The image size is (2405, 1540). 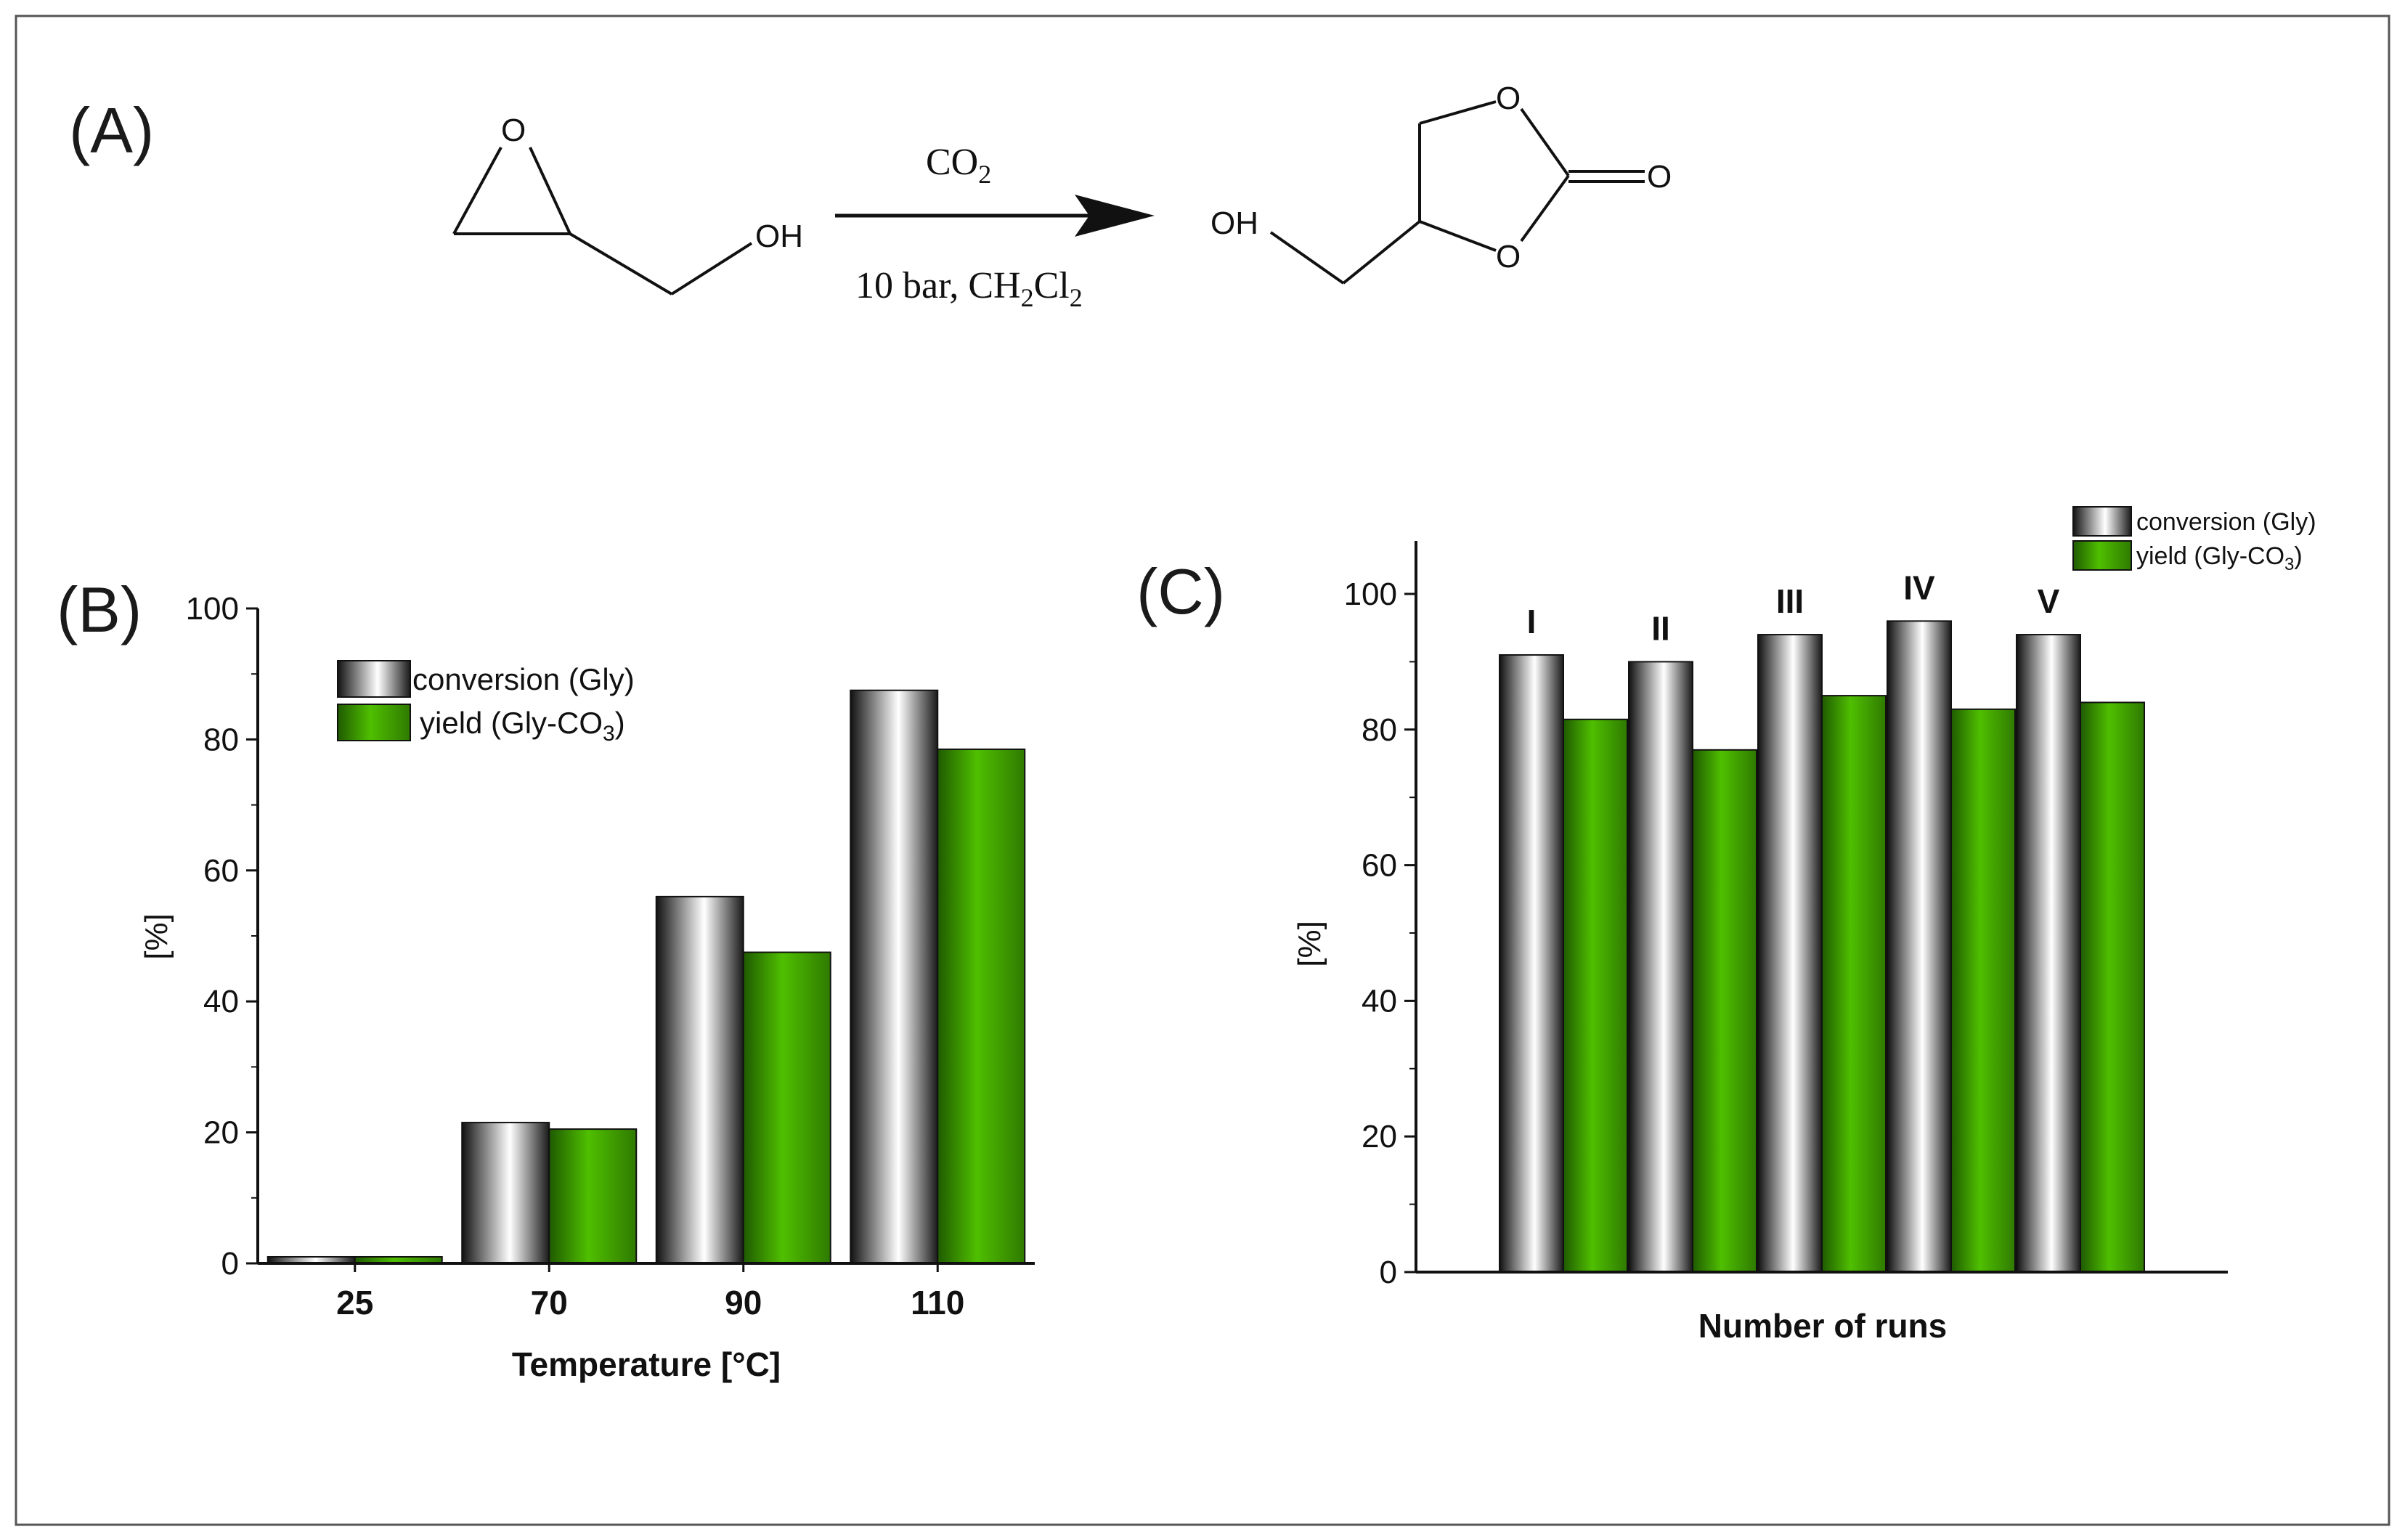 What do you see at coordinates (1983, 990) in the screenshot?
I see `chart-c-bar-yield-IV` at bounding box center [1983, 990].